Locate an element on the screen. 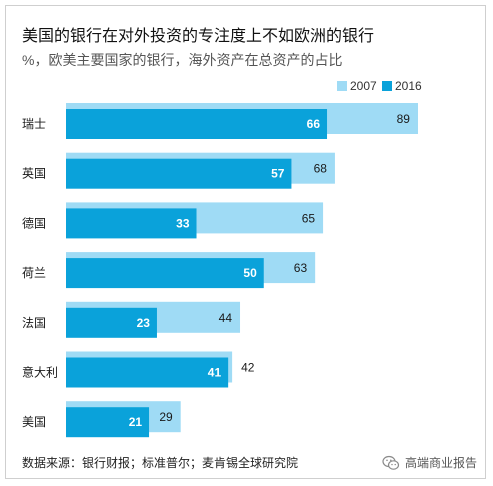 The image size is (493, 486). category-label: 美国 is located at coordinates (34, 422).